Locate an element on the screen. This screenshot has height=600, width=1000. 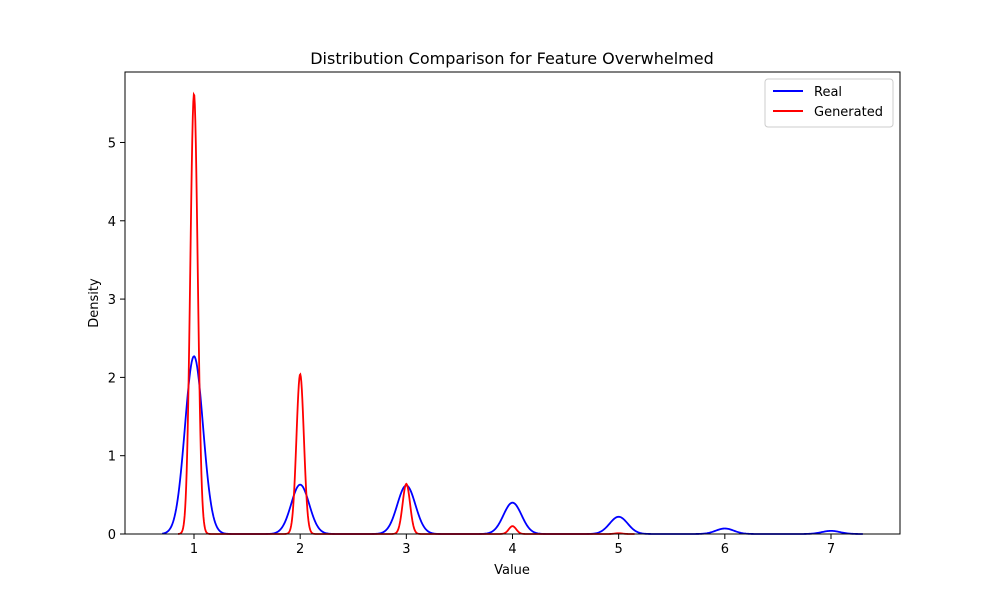
x-tick-label: 6 is located at coordinates (725, 549).